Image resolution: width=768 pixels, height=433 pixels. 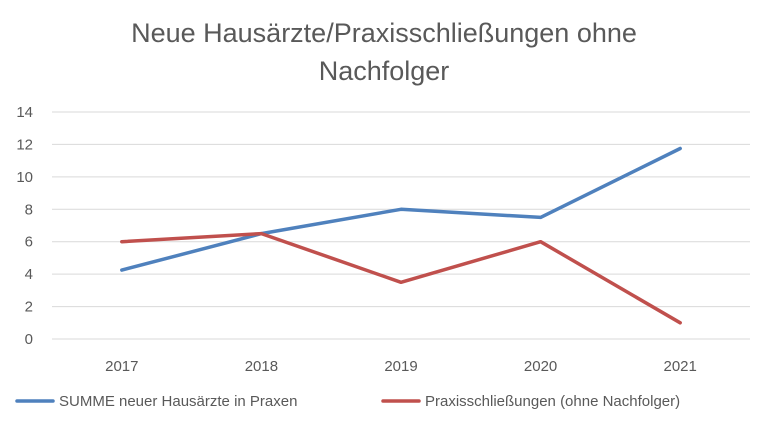 I want to click on legend-label-0: SUMME neuer Hausärzte in Praxen, so click(x=178, y=401).